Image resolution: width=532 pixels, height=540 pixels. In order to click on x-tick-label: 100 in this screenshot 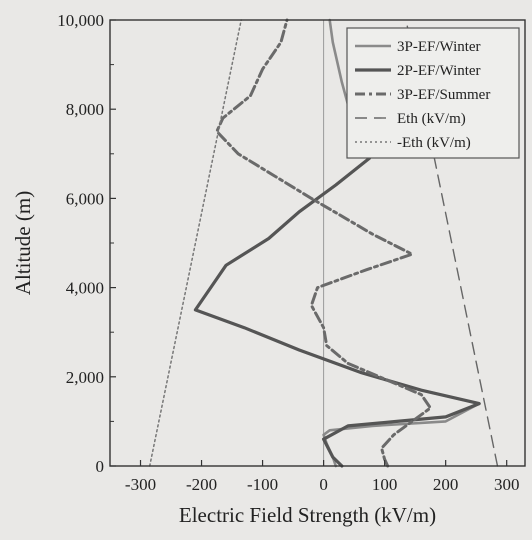, I will do `click(385, 484)`.